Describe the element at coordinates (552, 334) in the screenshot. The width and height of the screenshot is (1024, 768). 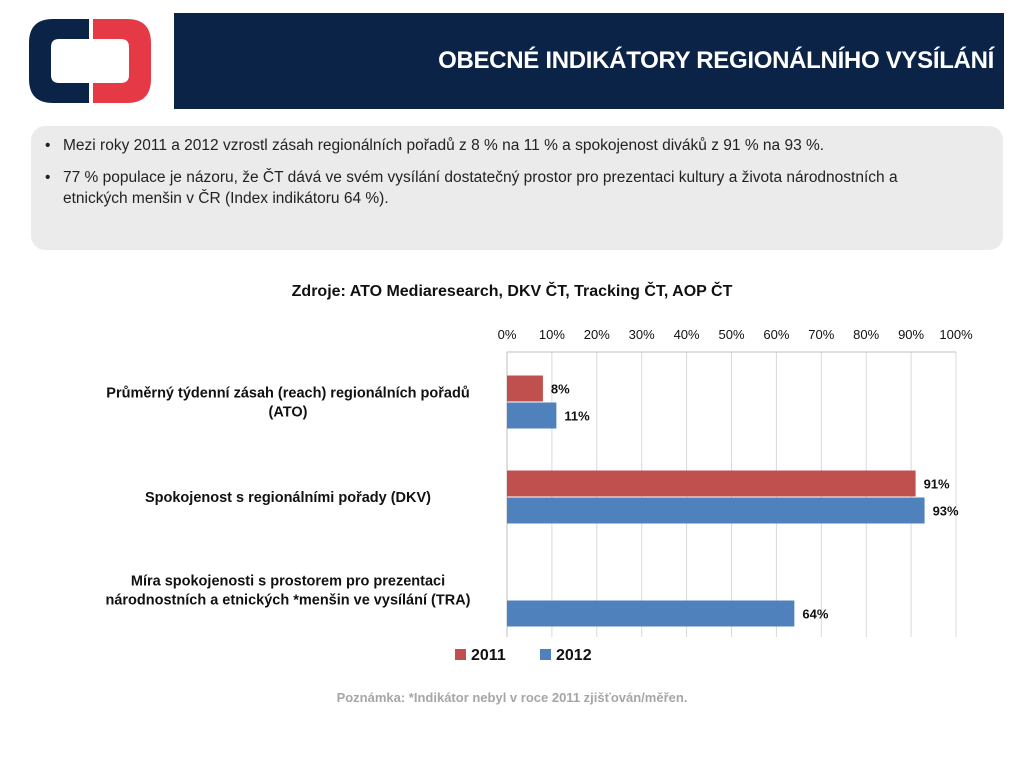
I see `x-tick-label: 10%` at that location.